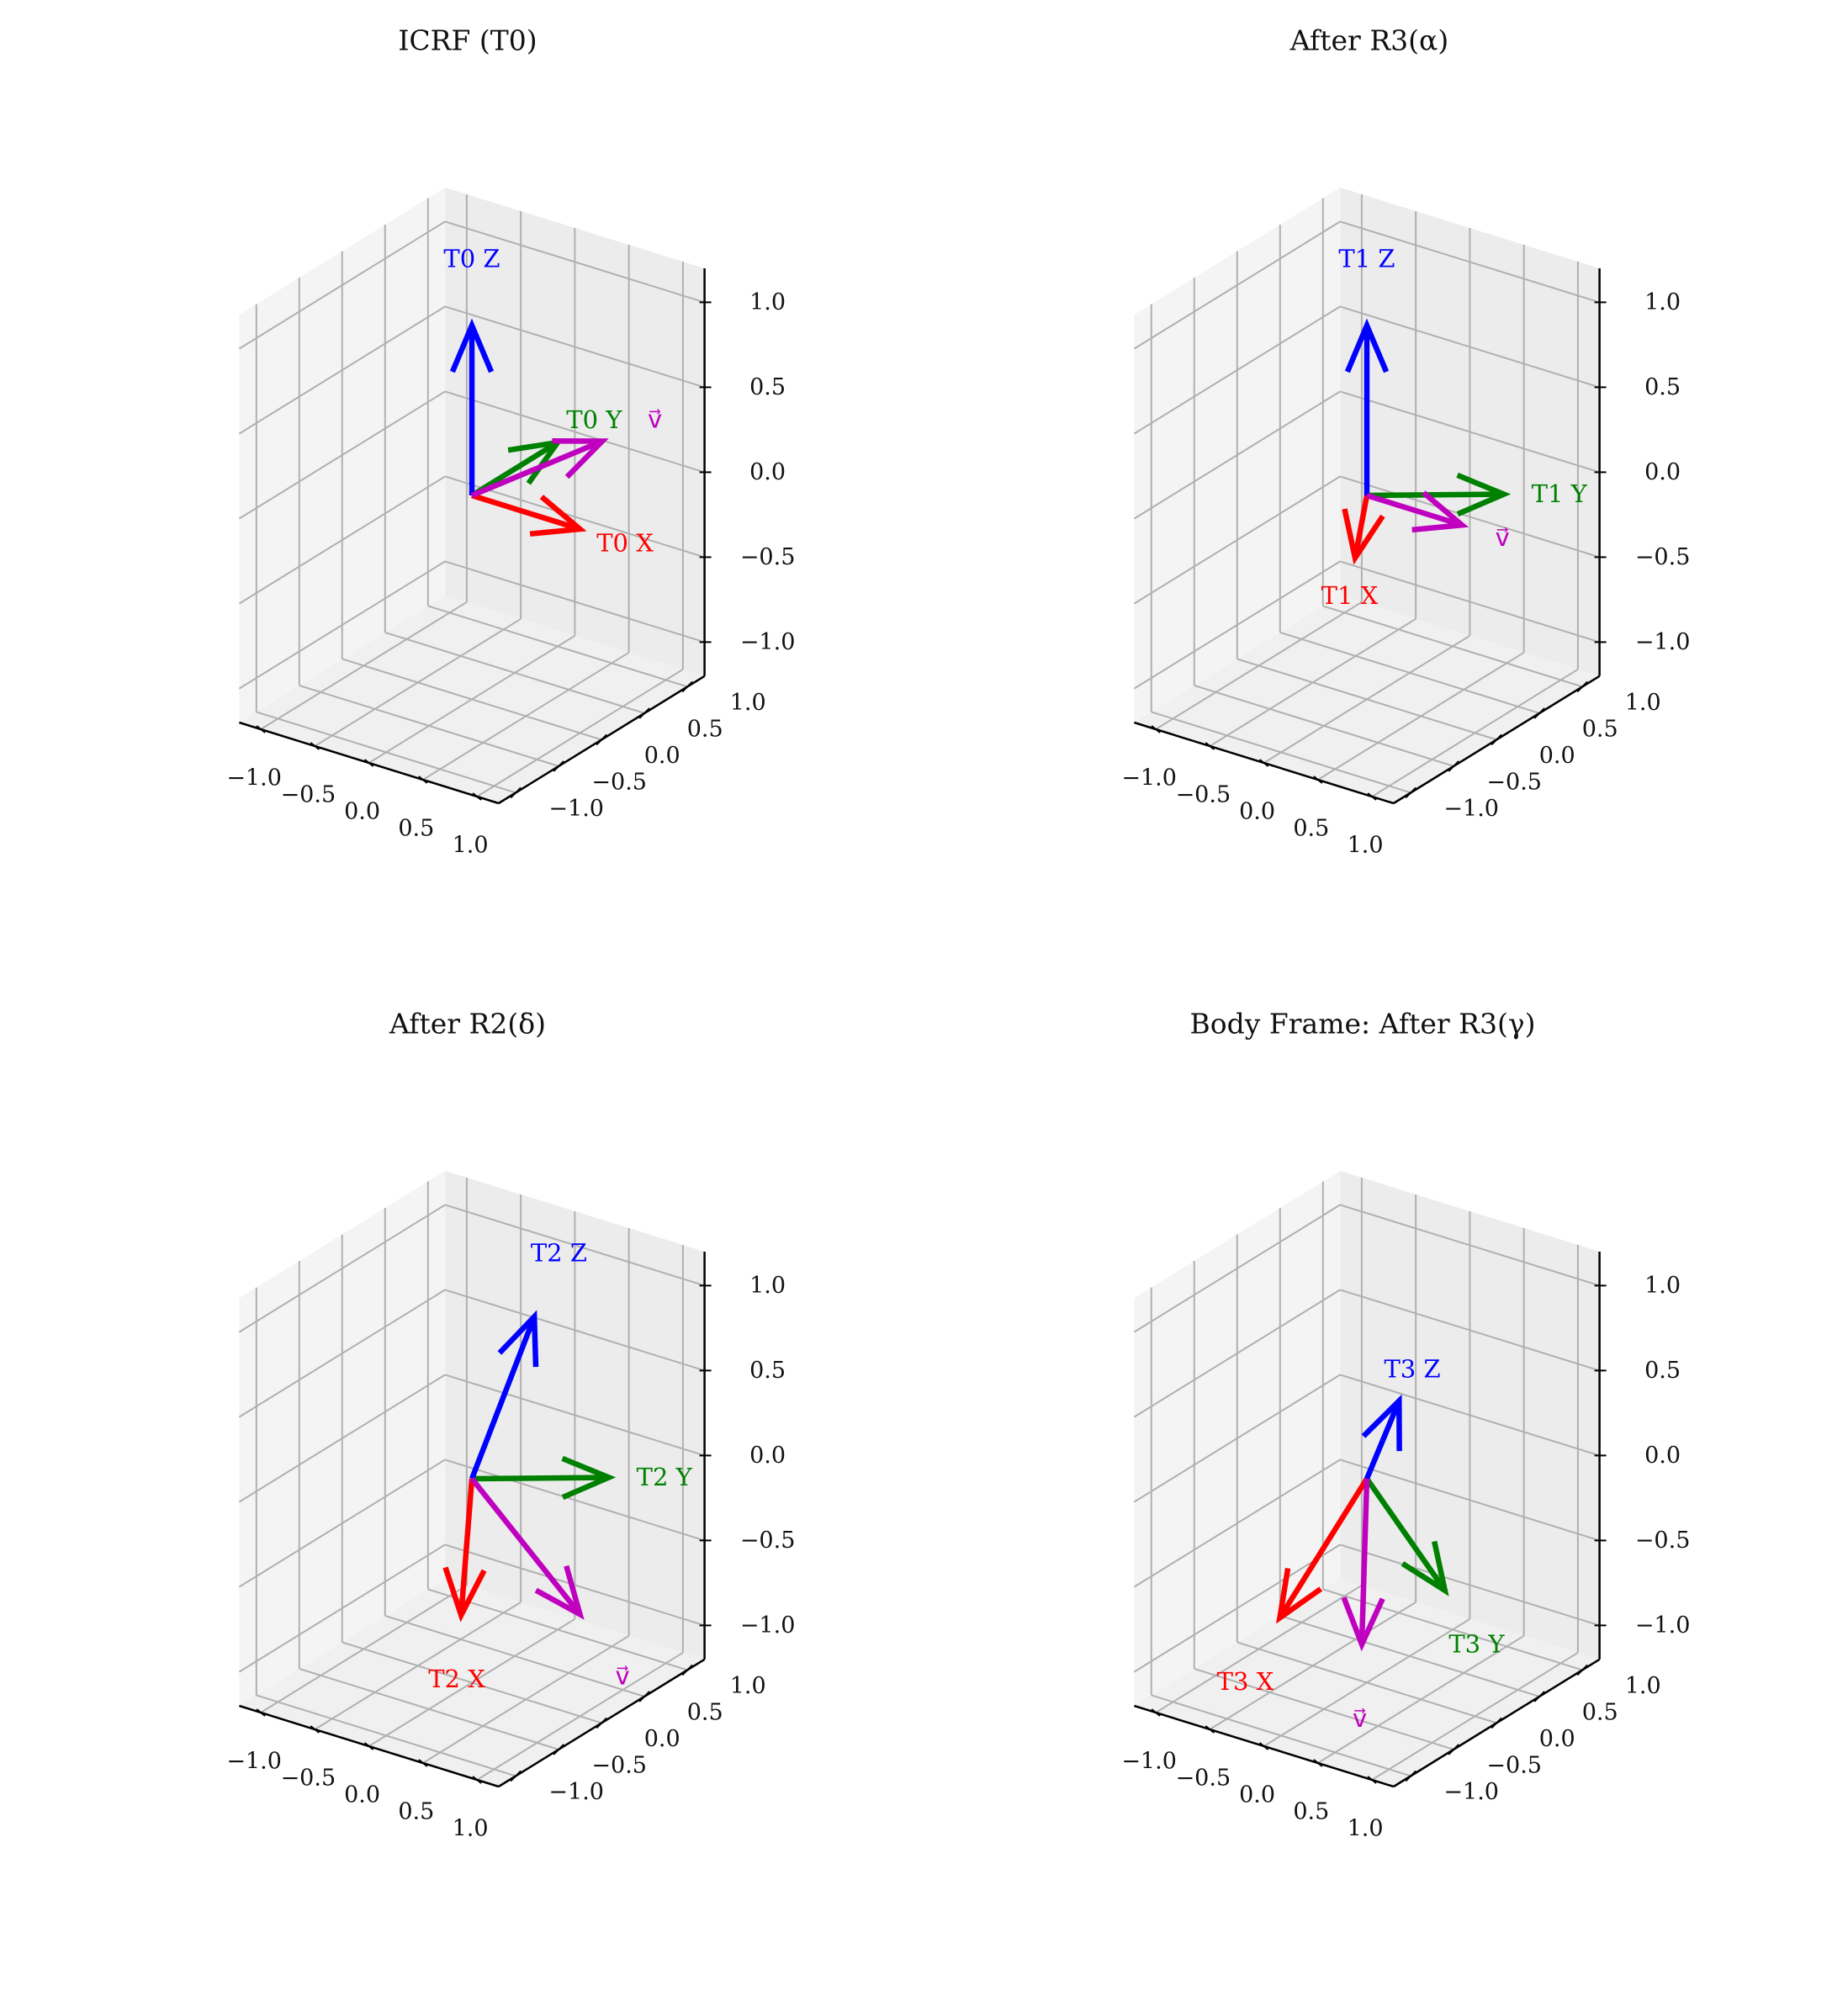  I want to click on chart-title: ICRF (T0), so click(467, 41).